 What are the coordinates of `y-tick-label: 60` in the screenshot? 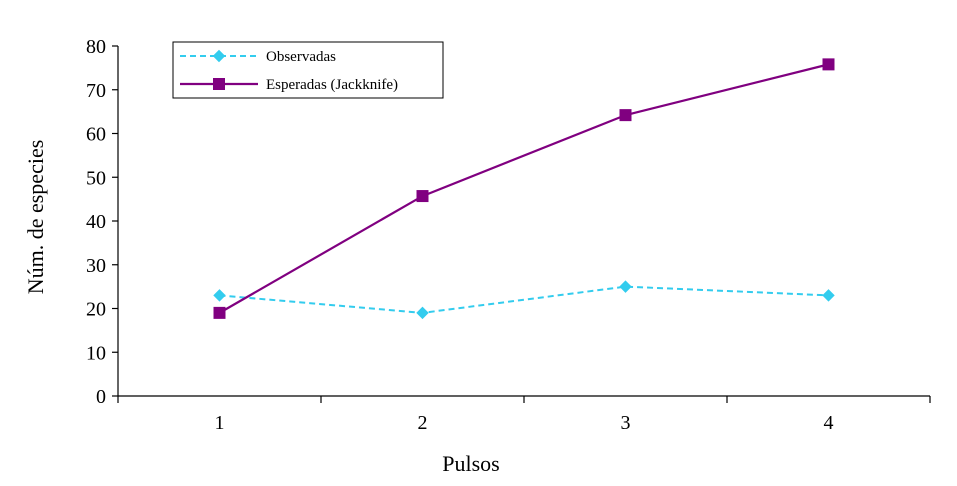 It's located at (96, 135).